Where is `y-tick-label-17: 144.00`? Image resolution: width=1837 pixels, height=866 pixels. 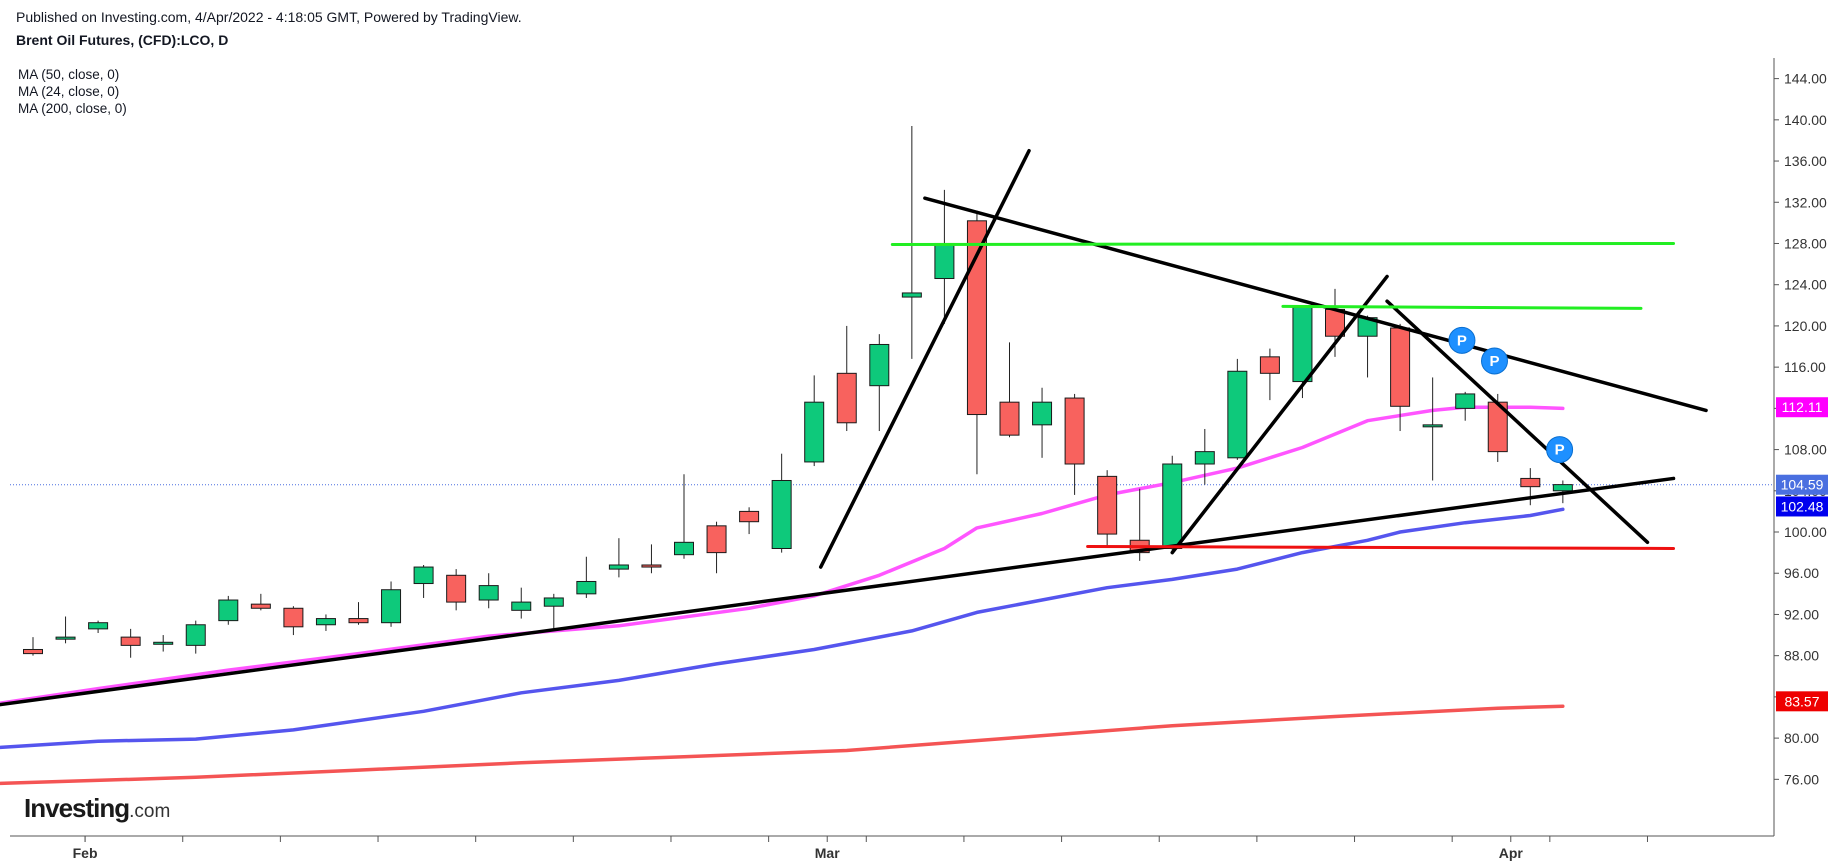
y-tick-label-17: 144.00 is located at coordinates (1805, 79).